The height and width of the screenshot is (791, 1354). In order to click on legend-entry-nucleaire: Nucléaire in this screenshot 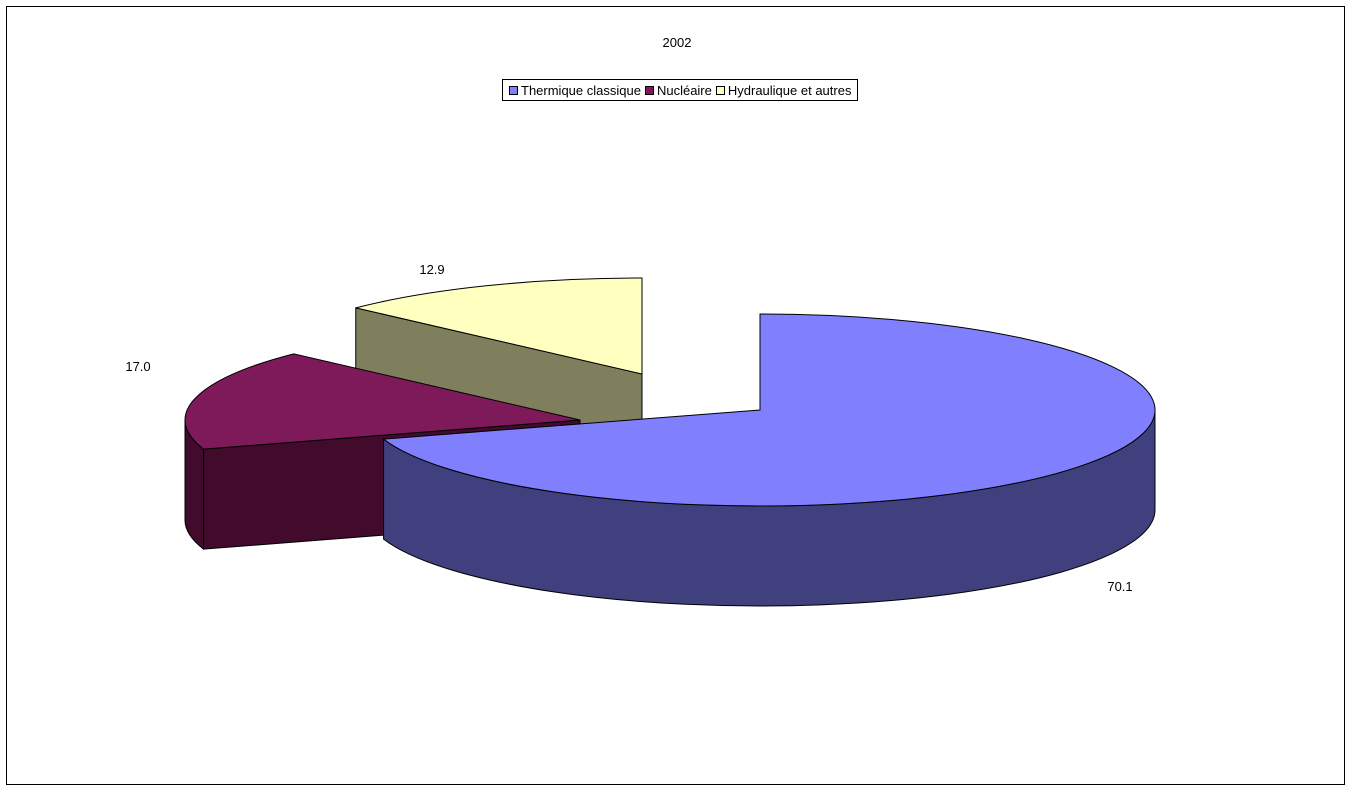, I will do `click(678, 90)`.